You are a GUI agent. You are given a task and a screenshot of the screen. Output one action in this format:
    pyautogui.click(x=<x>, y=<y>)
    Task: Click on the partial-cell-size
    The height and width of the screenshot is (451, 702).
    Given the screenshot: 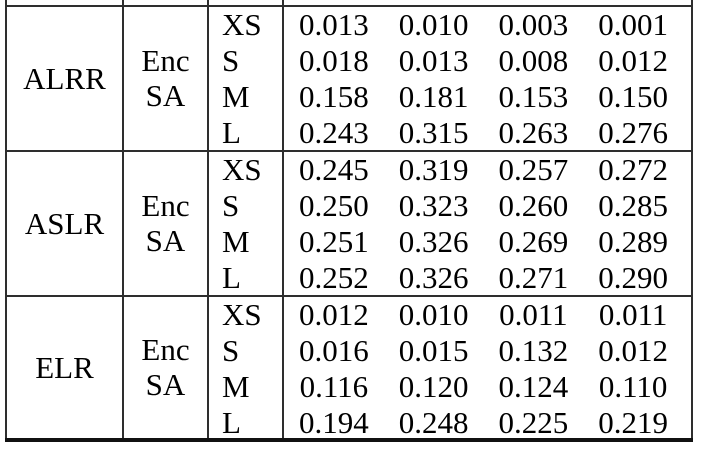 What is the action you would take?
    pyautogui.click(x=246, y=2)
    